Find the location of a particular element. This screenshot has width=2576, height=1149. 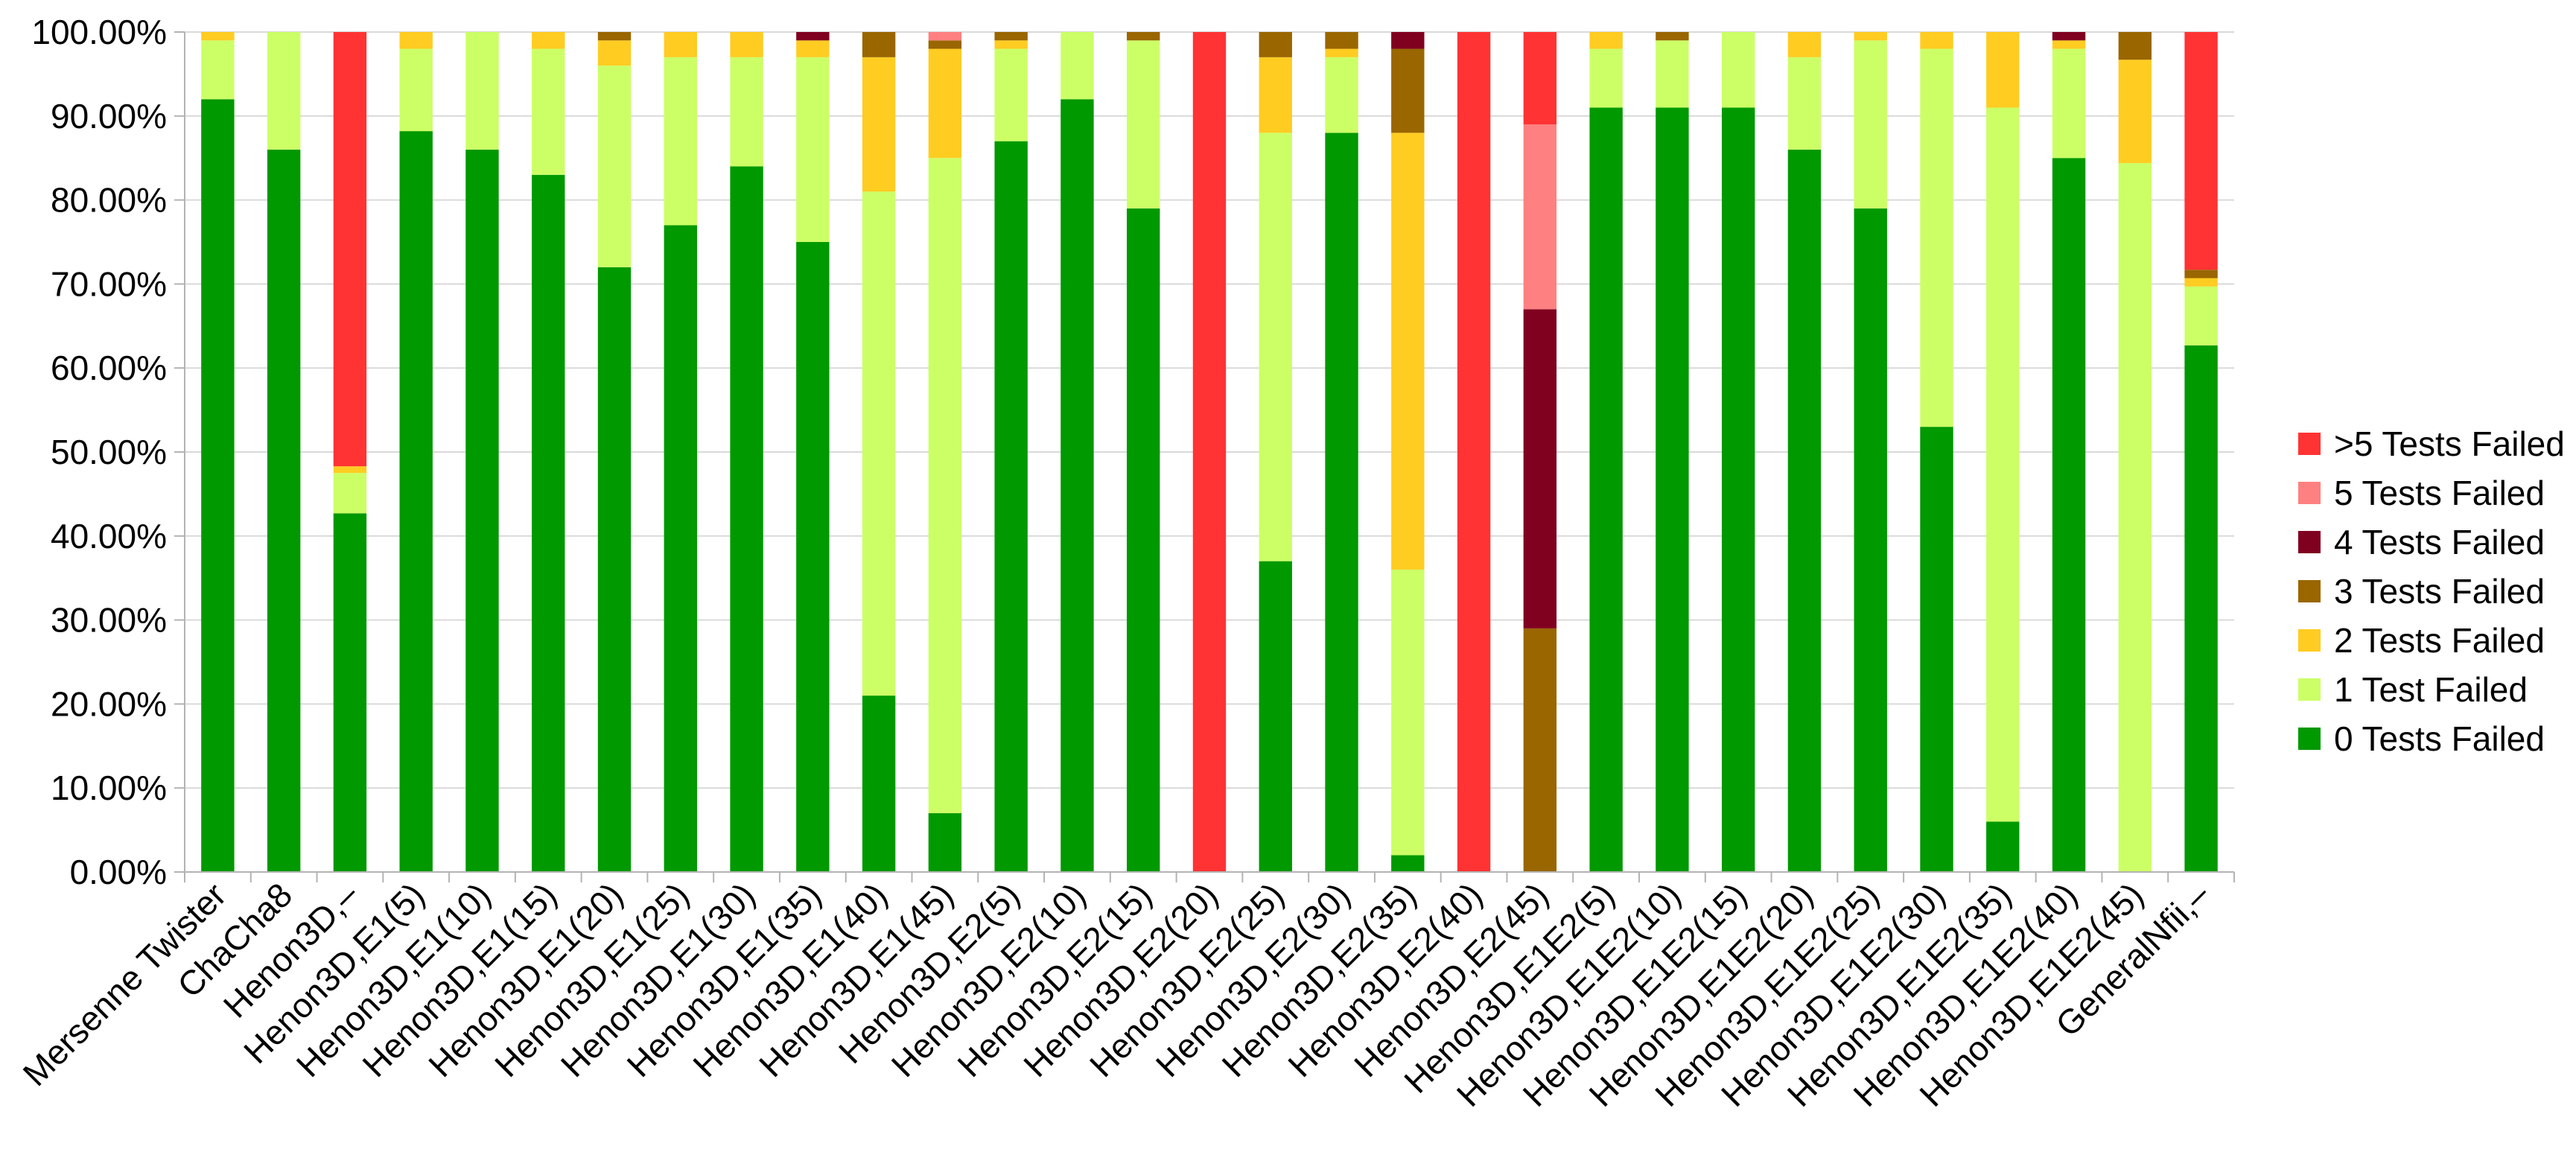

legend-label: >5 Tests Failed is located at coordinates (2449, 443).